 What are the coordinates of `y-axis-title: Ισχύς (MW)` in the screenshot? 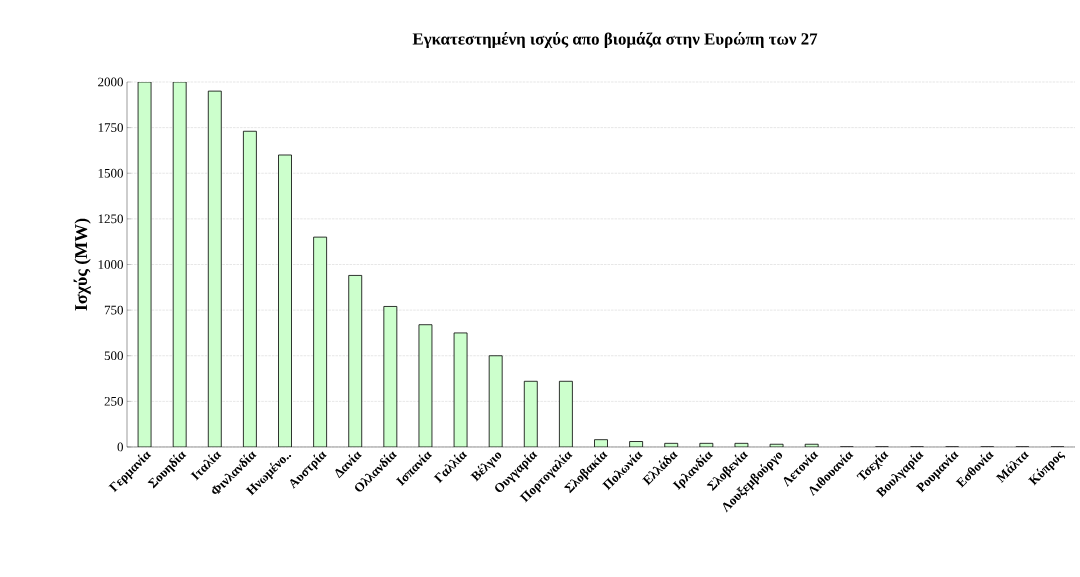 It's located at (82, 264).